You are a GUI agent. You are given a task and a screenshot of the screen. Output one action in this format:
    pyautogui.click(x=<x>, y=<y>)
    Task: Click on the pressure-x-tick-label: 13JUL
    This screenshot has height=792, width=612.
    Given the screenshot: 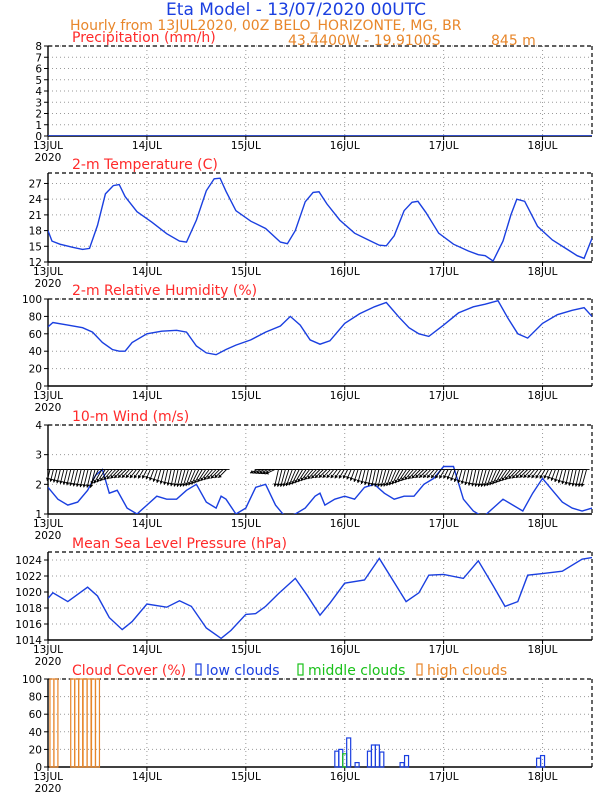 What is the action you would take?
    pyautogui.click(x=48, y=650)
    